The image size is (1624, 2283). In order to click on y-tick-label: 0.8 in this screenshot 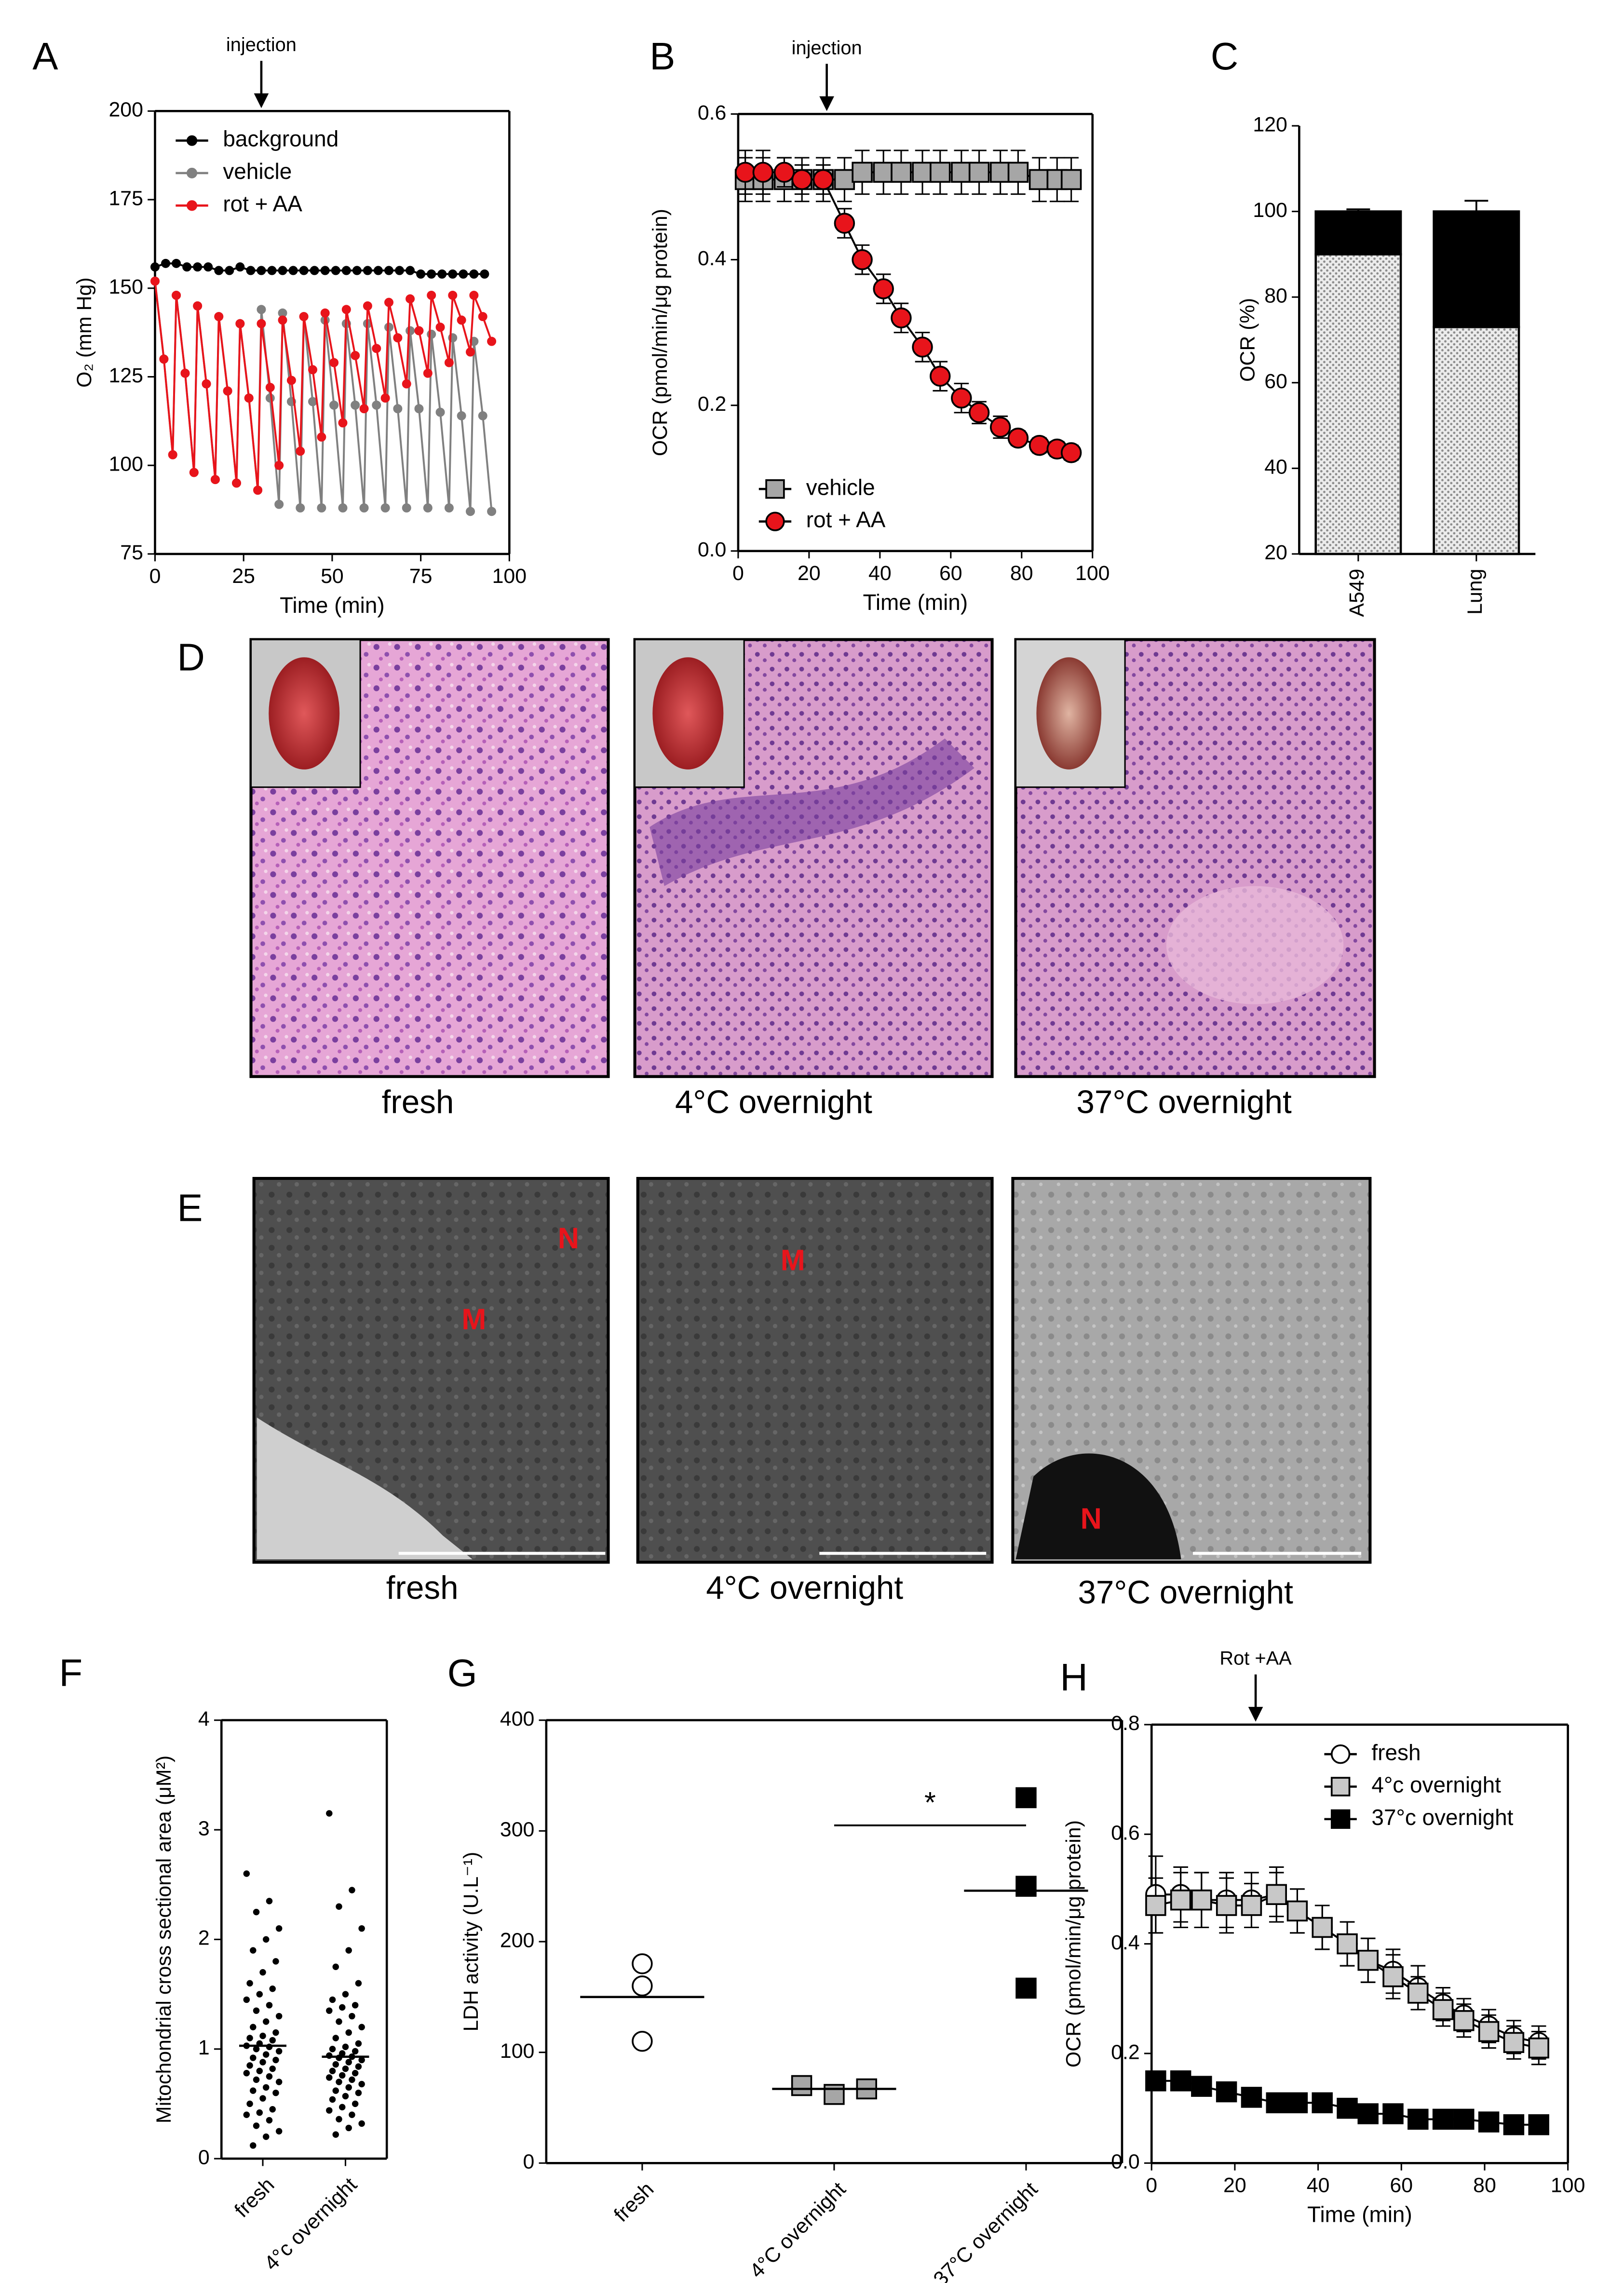, I will do `click(1125, 1723)`.